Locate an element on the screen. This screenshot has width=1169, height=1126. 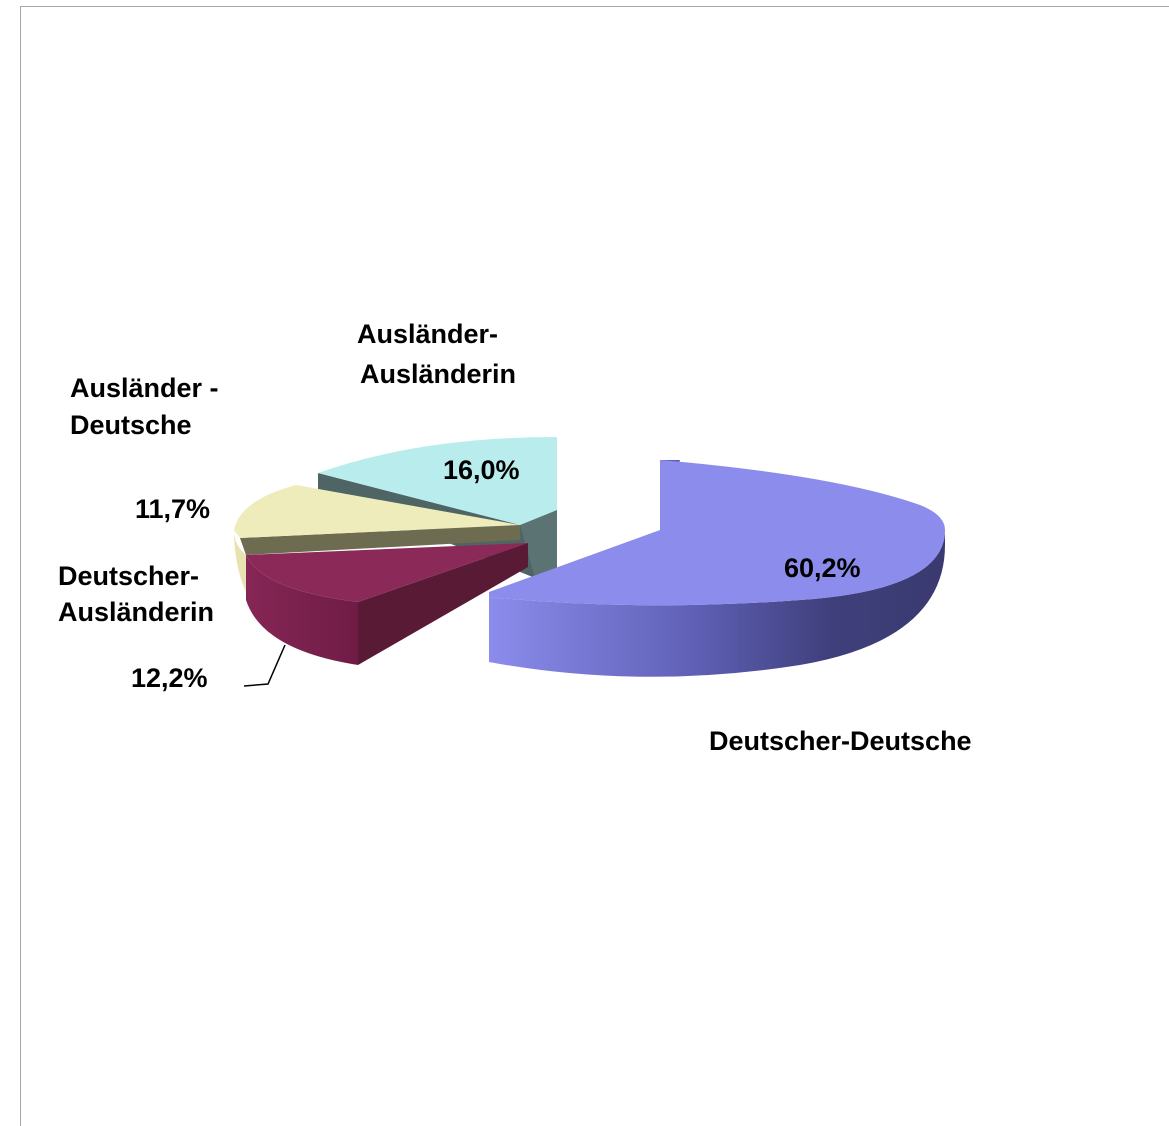
label-ad-name-1: Ausländer - is located at coordinates (144, 388).